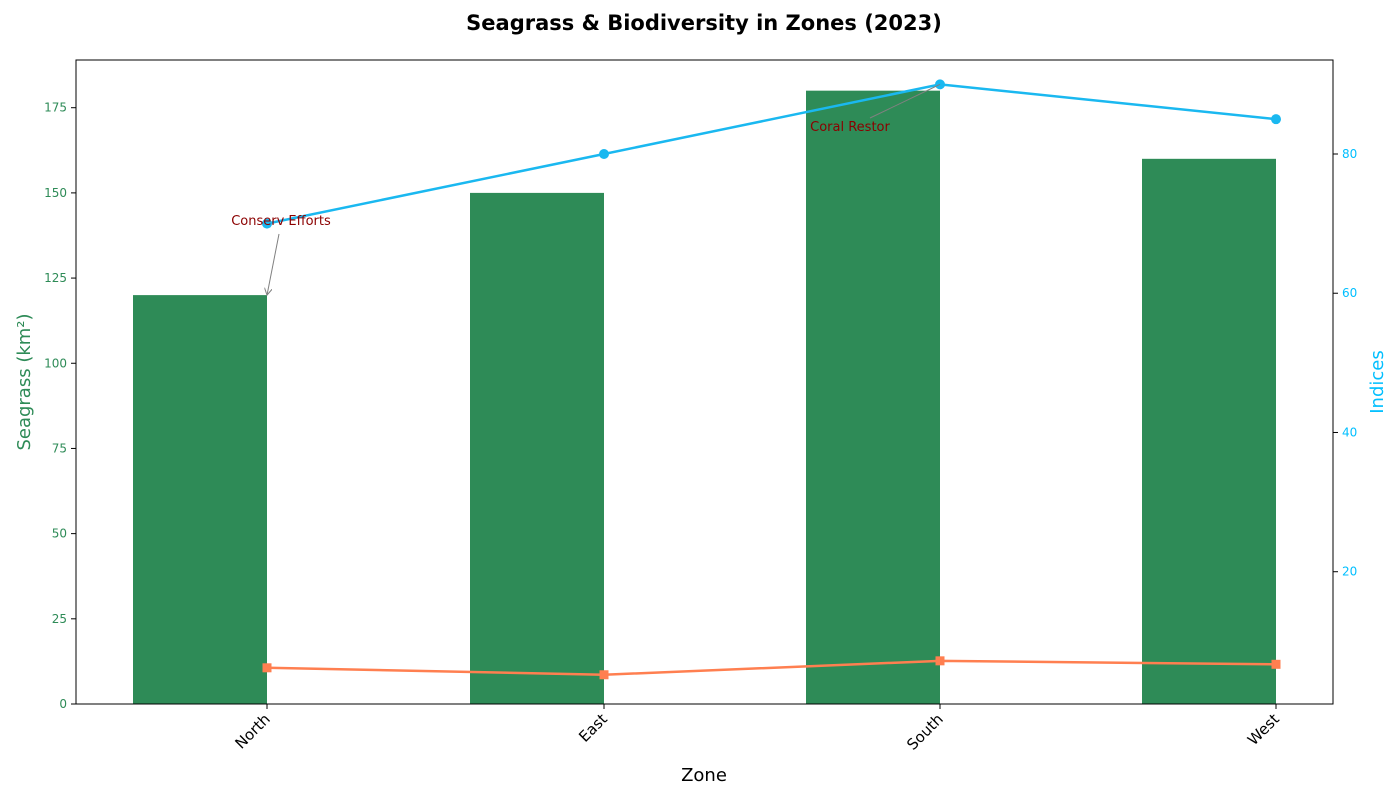 The width and height of the screenshot is (1400, 800). I want to click on bar-north, so click(200, 499).